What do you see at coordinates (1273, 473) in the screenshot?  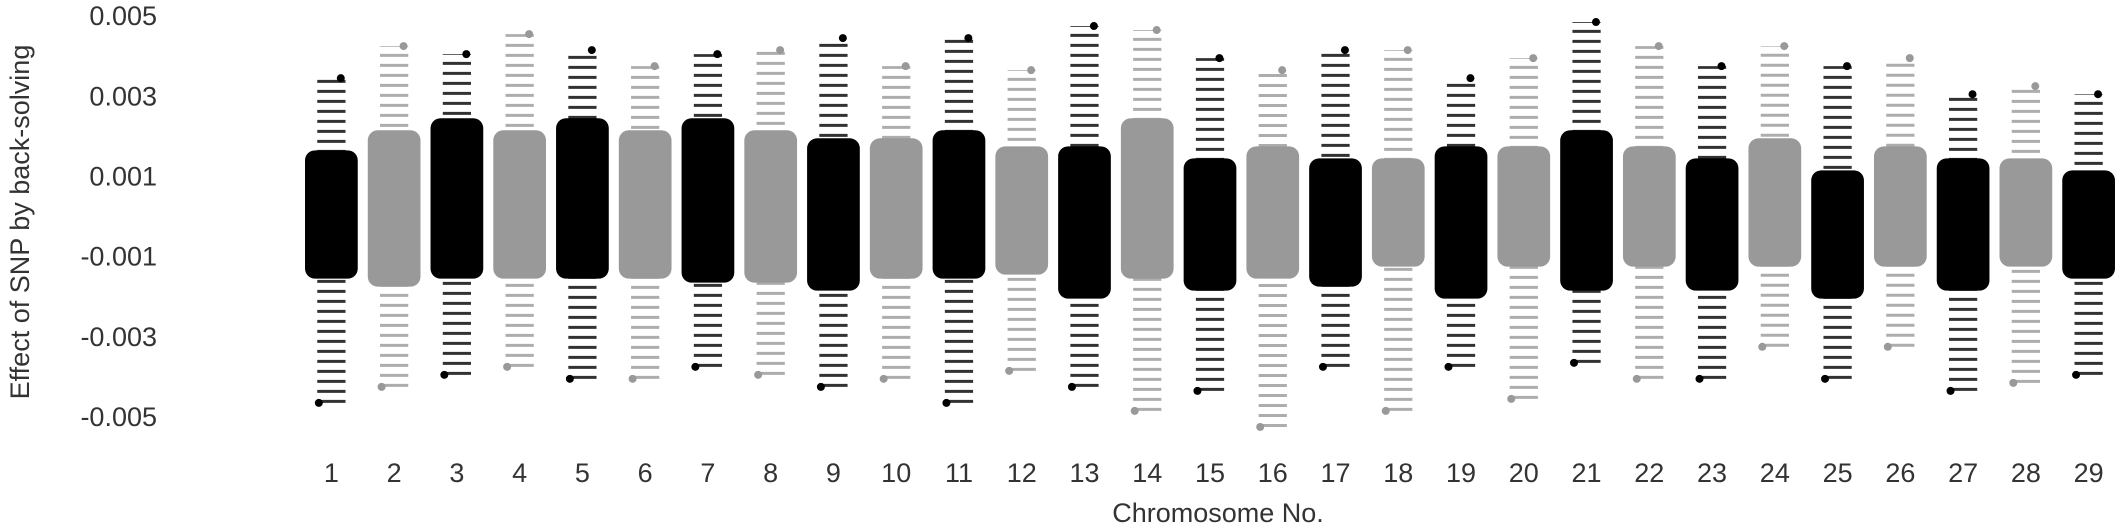 I see `x-tick-label: 16` at bounding box center [1273, 473].